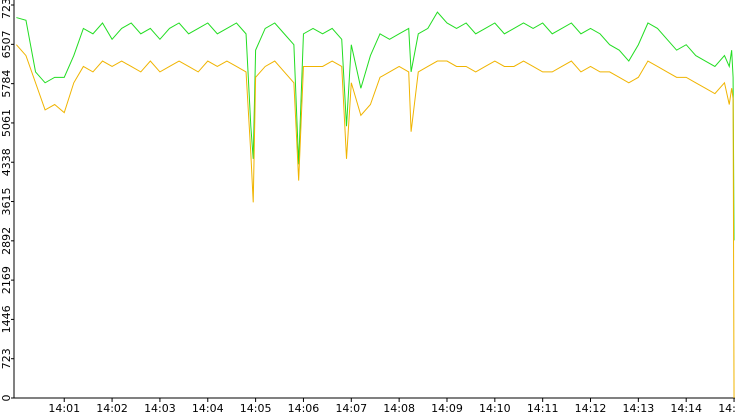 This screenshot has height=415, width=735. Describe the element at coordinates (6, 241) in the screenshot. I see `y-tick-label: 2892` at that location.